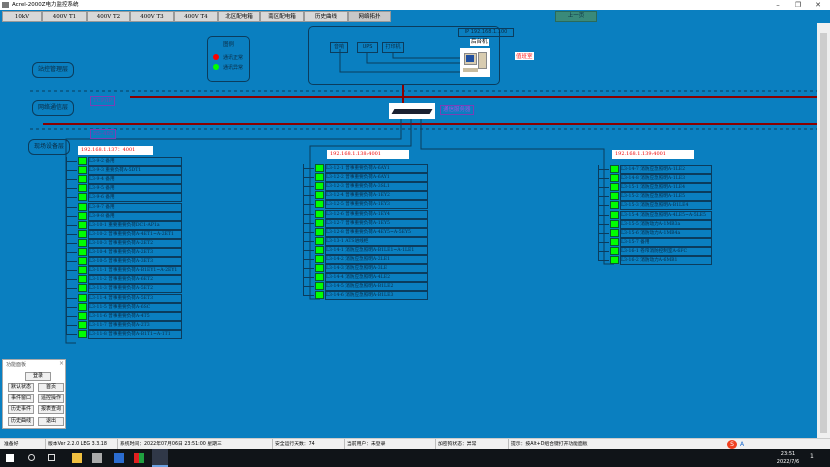 The image size is (830, 467). I want to click on restore-button: ❐, so click(798, 5).